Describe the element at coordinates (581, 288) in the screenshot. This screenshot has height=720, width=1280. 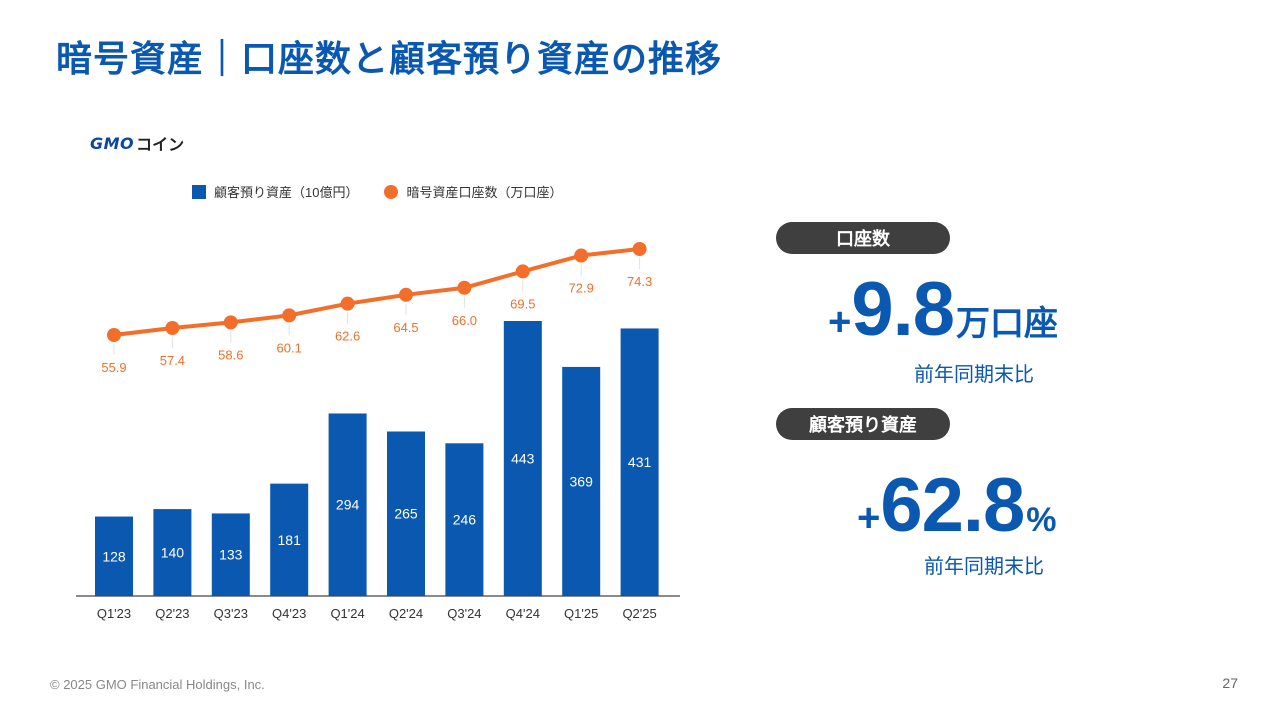
I see `line-value-label: 72.9` at that location.